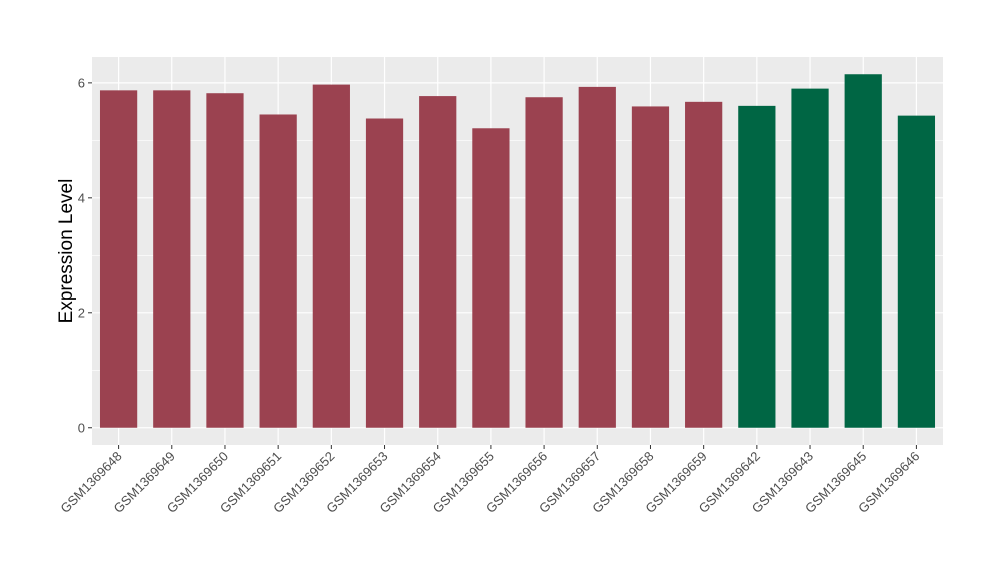 Image resolution: width=1000 pixels, height=580 pixels. What do you see at coordinates (331, 256) in the screenshot?
I see `bar-GSM1369652` at bounding box center [331, 256].